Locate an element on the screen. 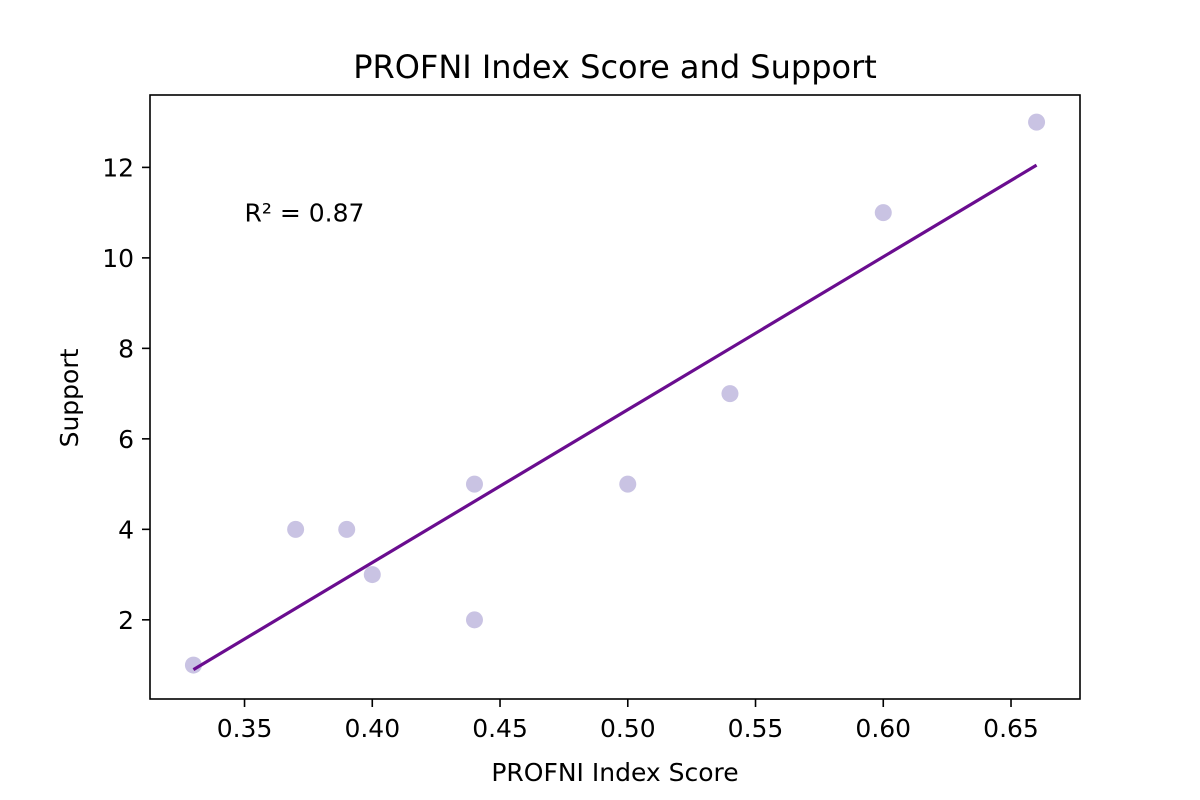 This screenshot has height=800, width=1200. x-tick-label-2: 0.45 is located at coordinates (500, 728).